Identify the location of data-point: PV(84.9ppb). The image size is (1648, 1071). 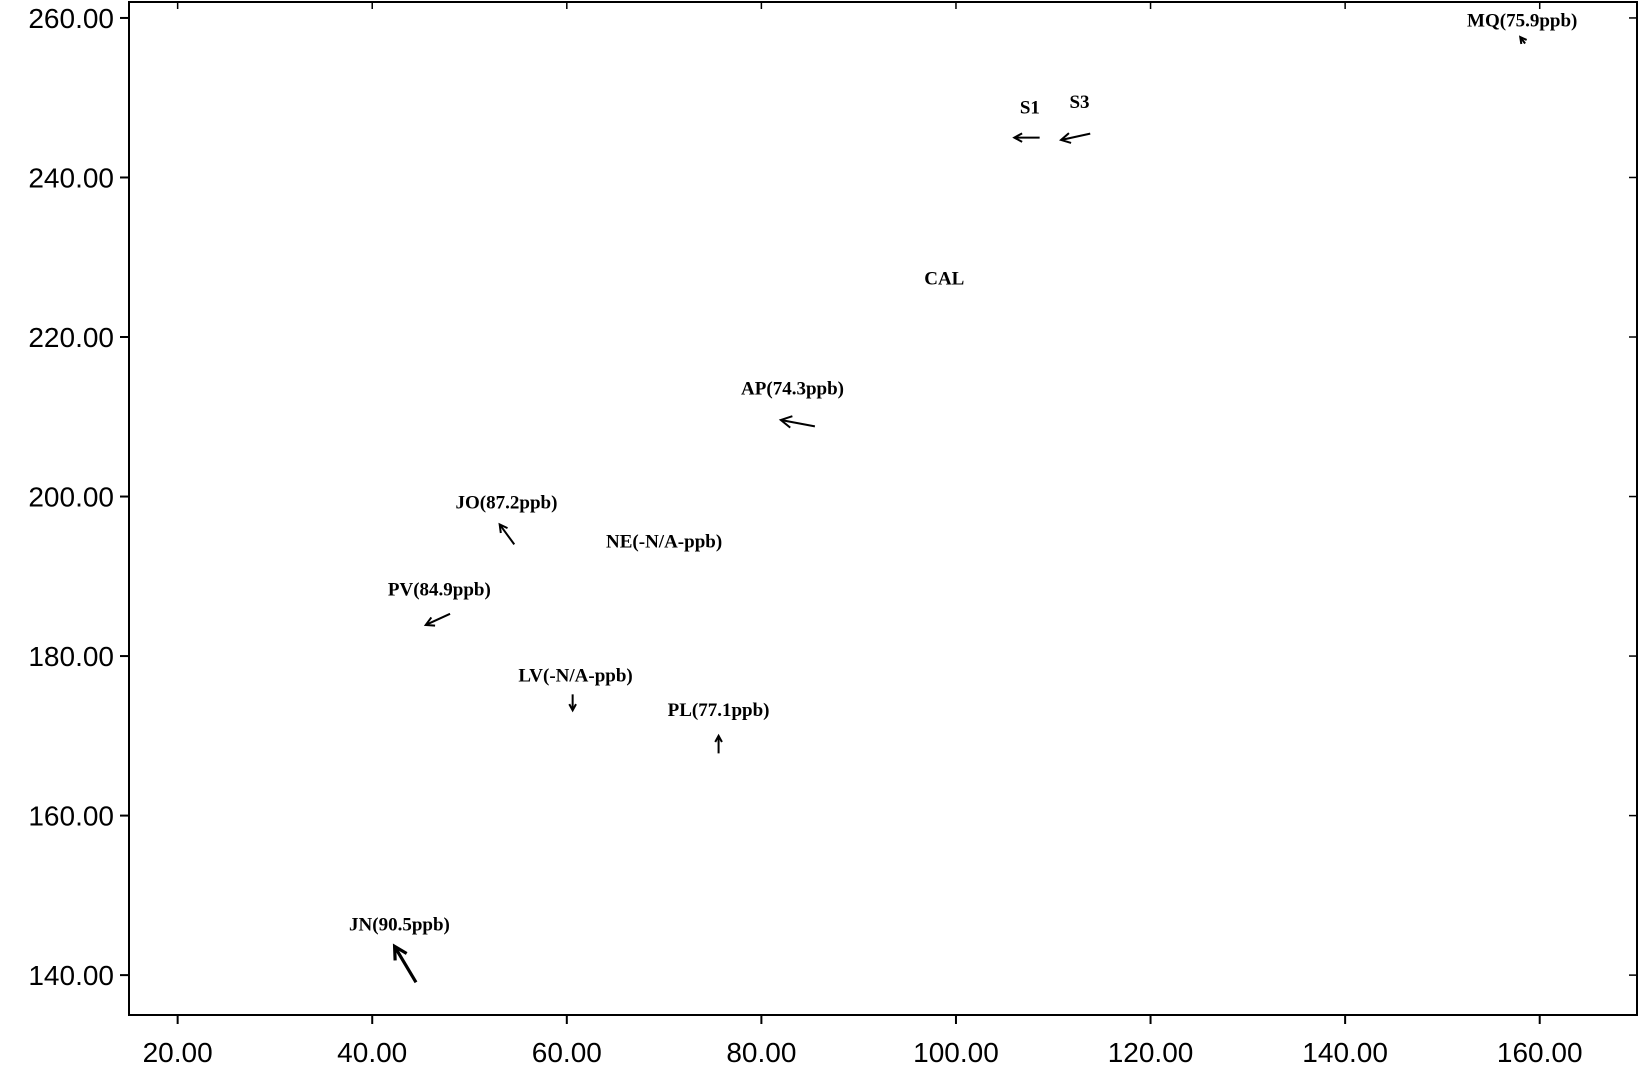
(439, 603).